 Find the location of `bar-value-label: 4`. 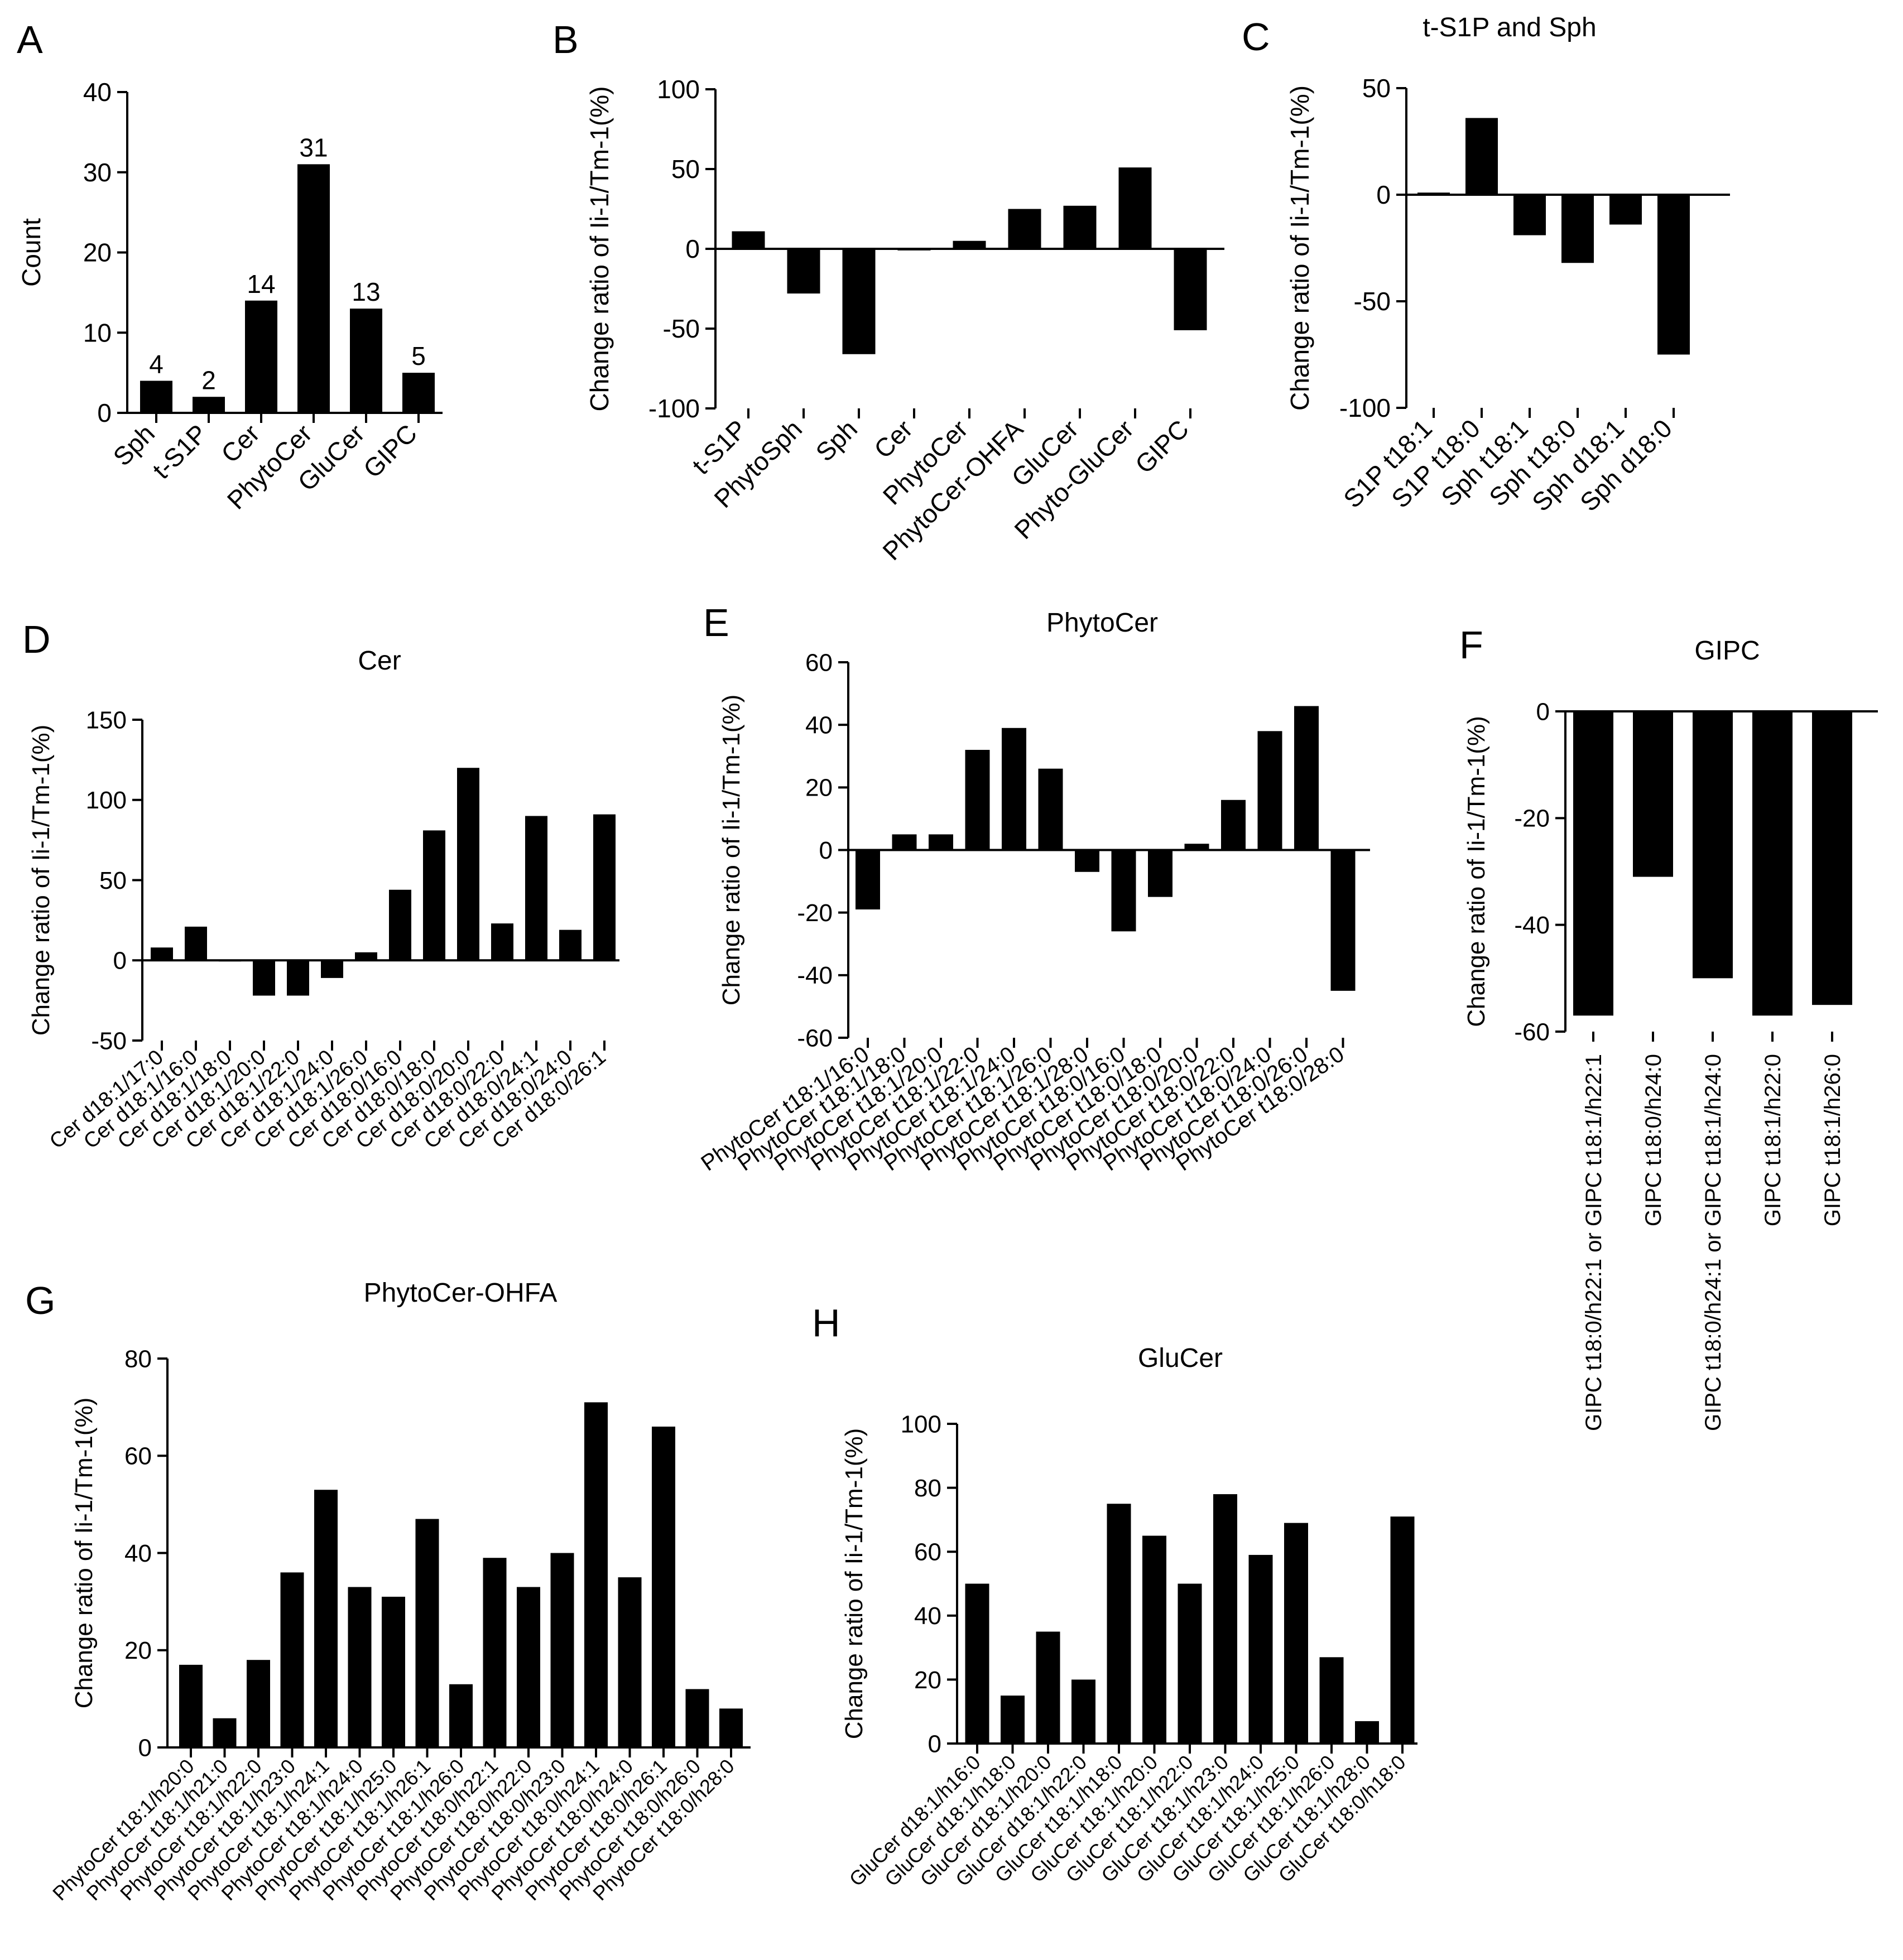

bar-value-label: 4 is located at coordinates (157, 364).